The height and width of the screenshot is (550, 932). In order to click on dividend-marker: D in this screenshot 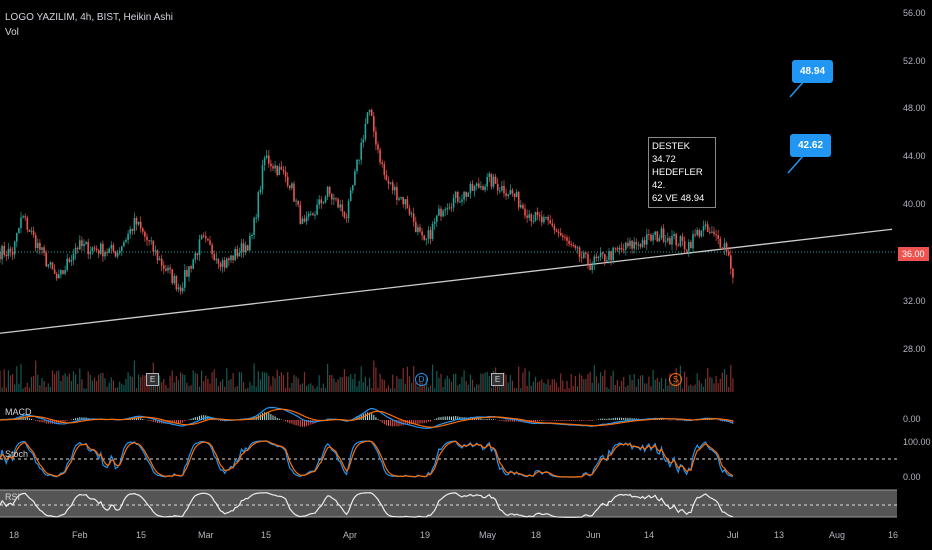, I will do `click(421, 379)`.